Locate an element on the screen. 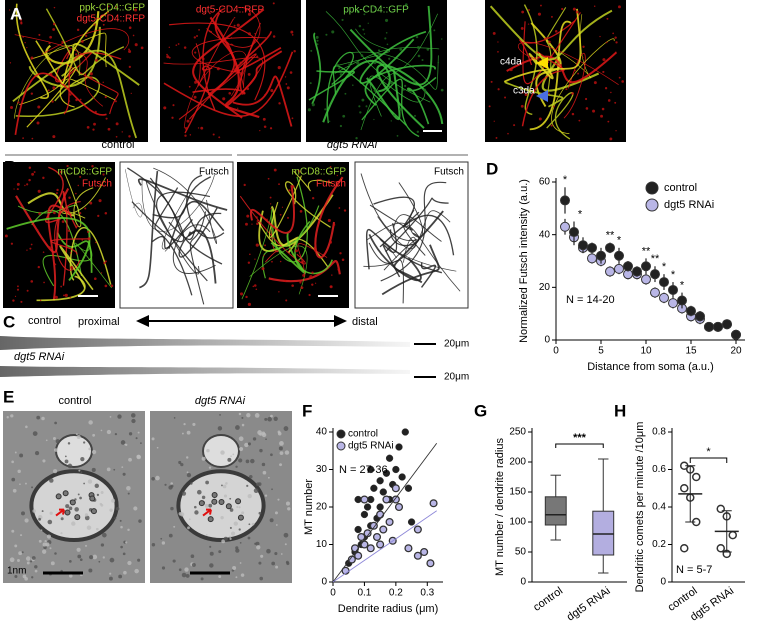 The image size is (757, 628). significance: * is located at coordinates (565, 180).